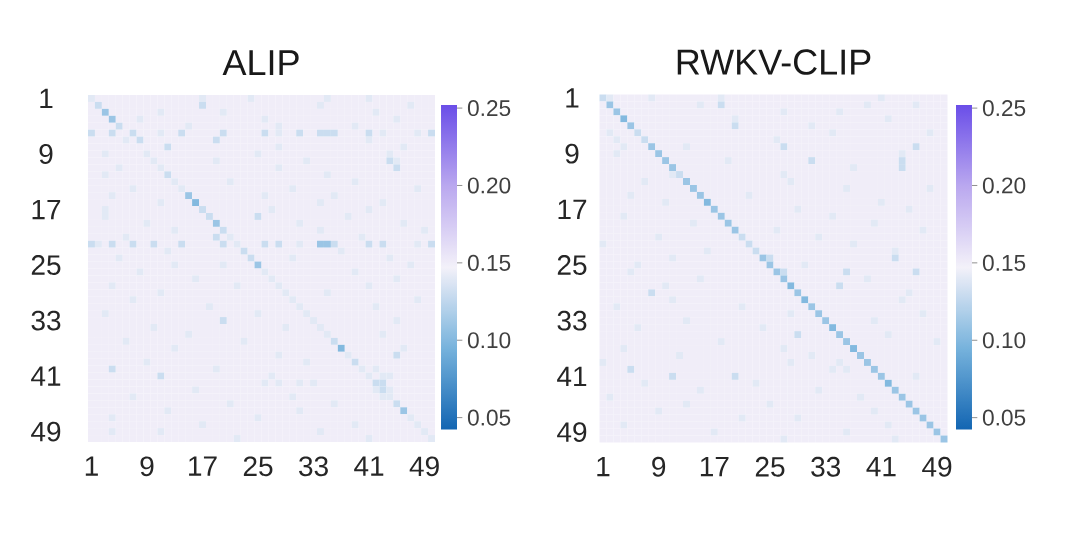  Describe the element at coordinates (260, 62) in the screenshot. I see `chart-title: ALIP` at that location.